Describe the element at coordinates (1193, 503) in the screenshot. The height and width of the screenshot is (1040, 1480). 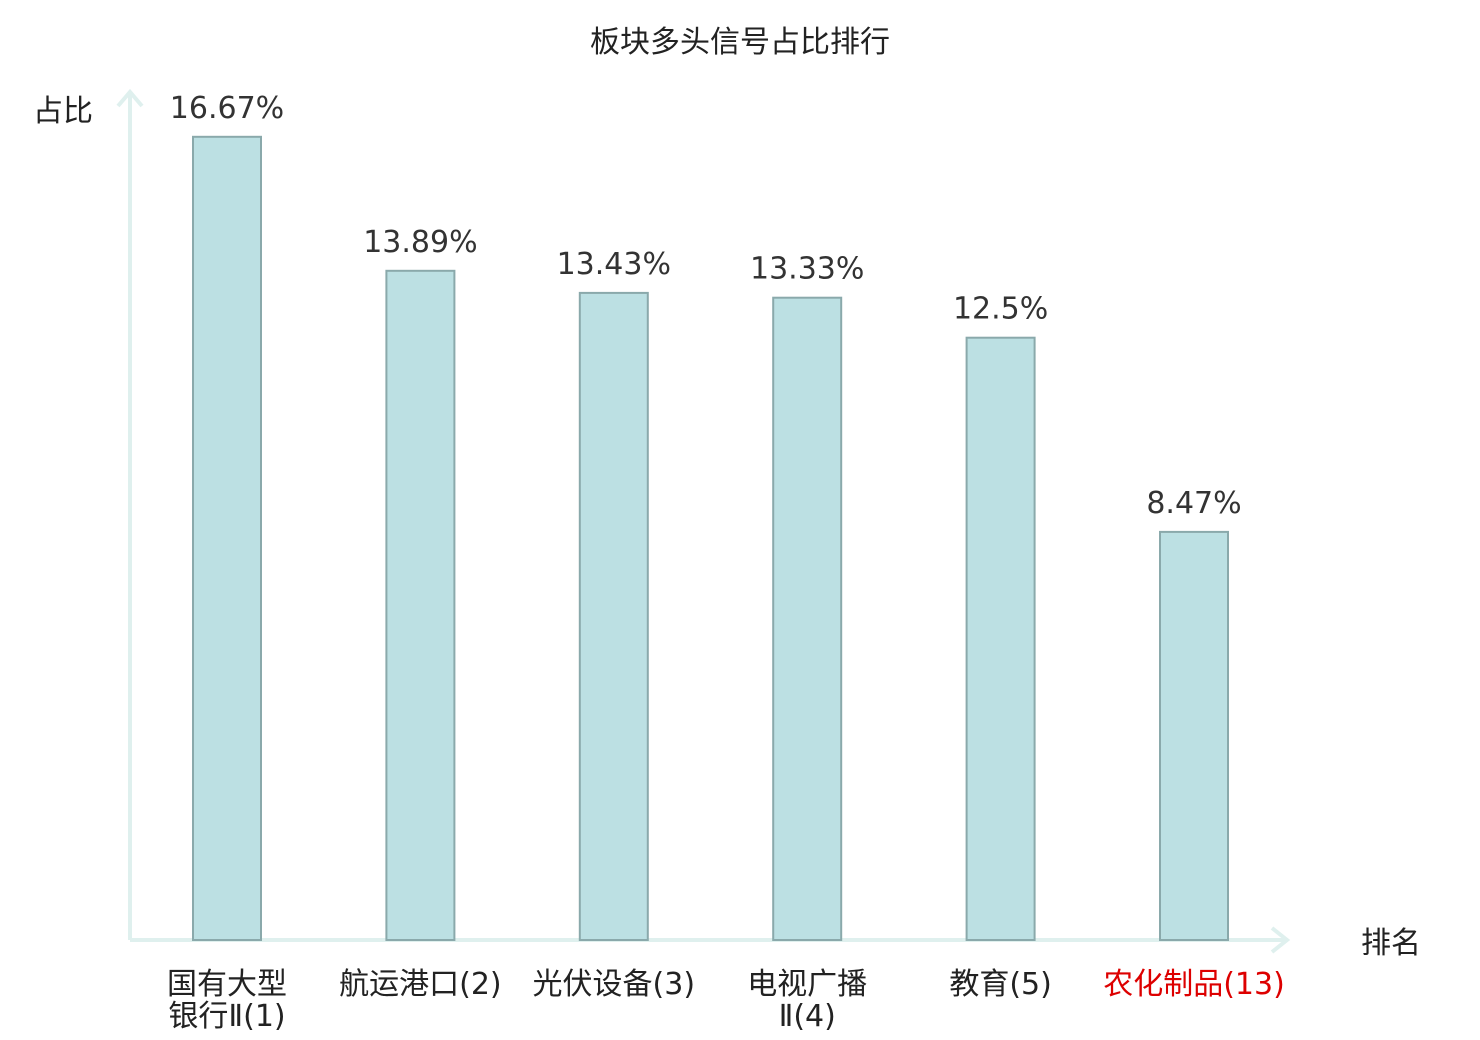
I see `value-label-6: 8.47%` at that location.